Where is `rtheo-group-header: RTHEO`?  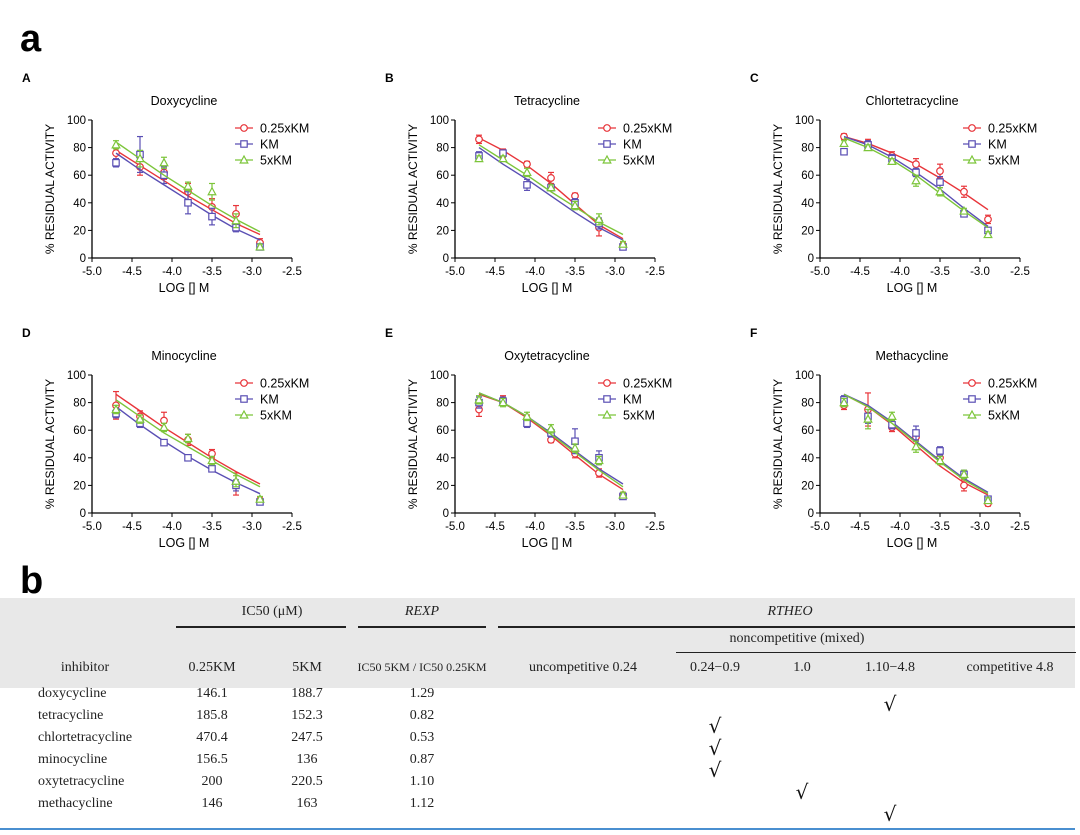
rtheo-group-header: RTHEO is located at coordinates (790, 611).